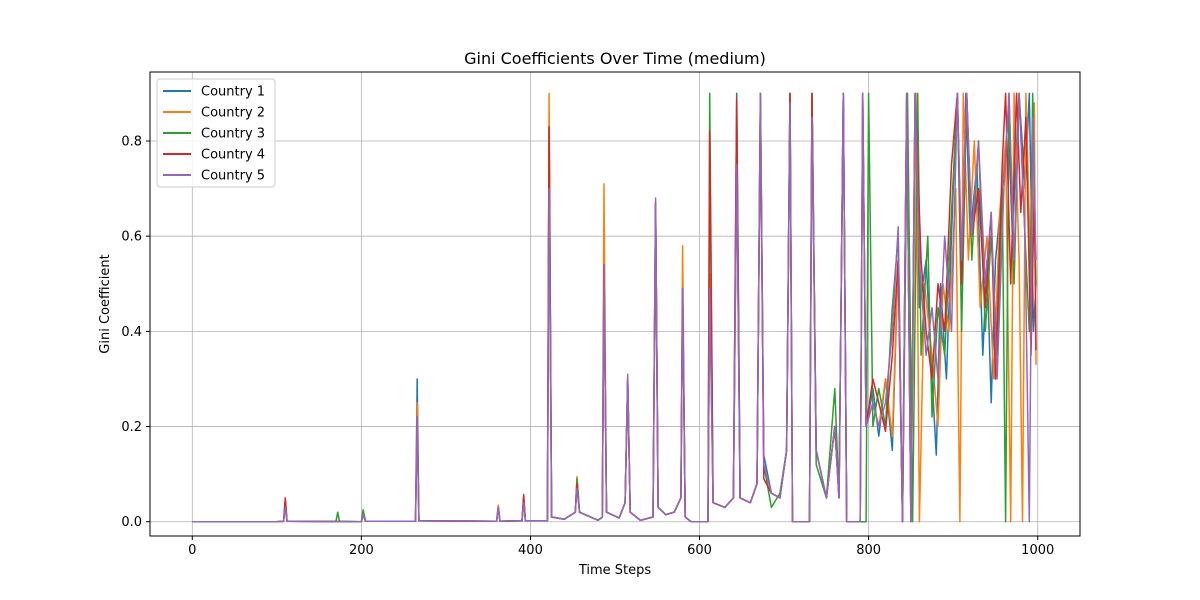  Describe the element at coordinates (615, 570) in the screenshot. I see `x-axis-label: Time Steps` at that location.